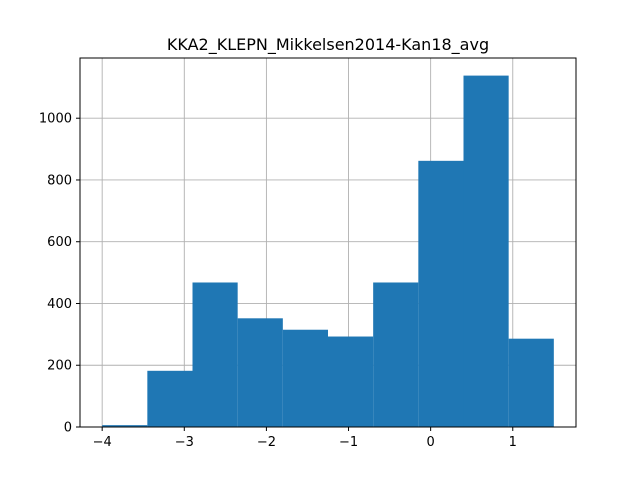 The height and width of the screenshot is (480, 640). Describe the element at coordinates (68, 428) in the screenshot. I see `y-tick-label: 0` at that location.